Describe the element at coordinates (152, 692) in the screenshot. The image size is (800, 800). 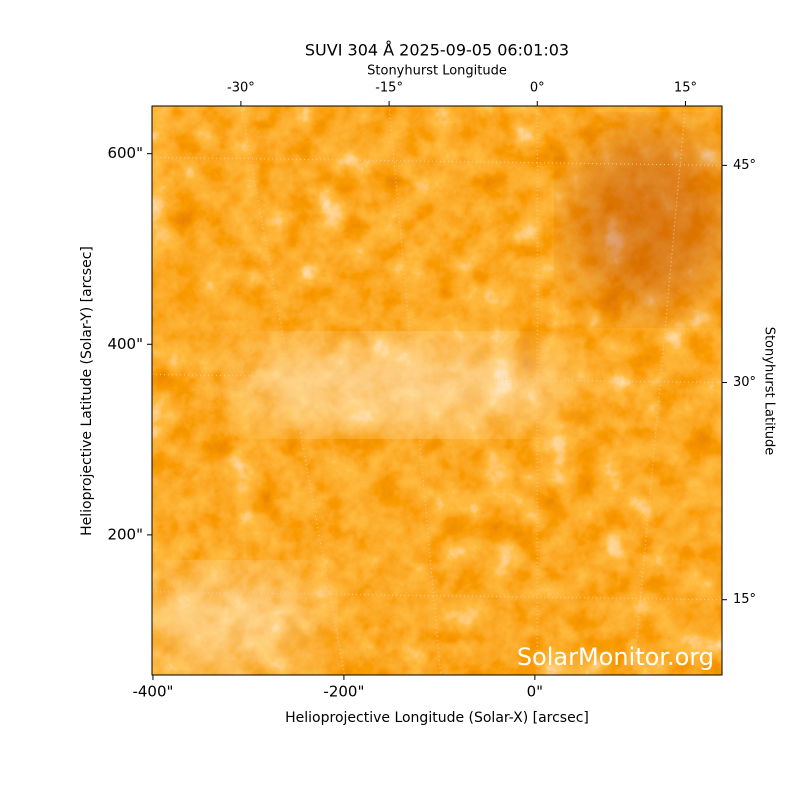
I see `x-tick-label: -400"` at that location.